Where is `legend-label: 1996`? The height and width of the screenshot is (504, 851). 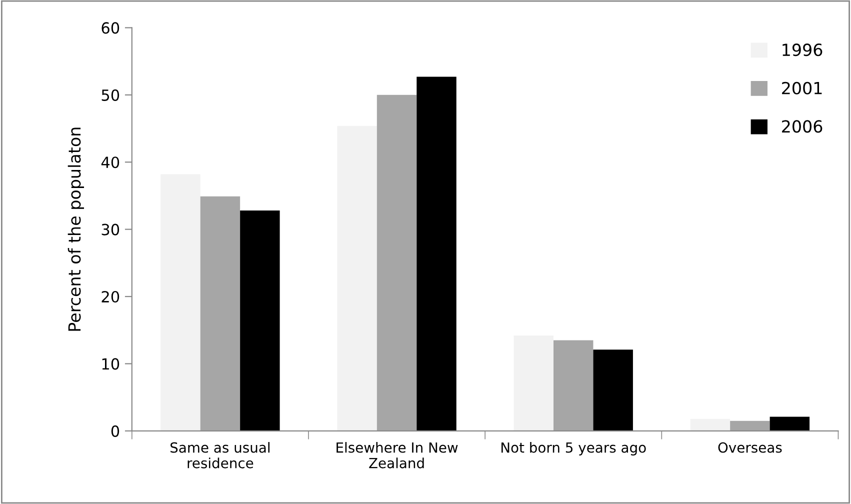 legend-label: 1996 is located at coordinates (802, 50).